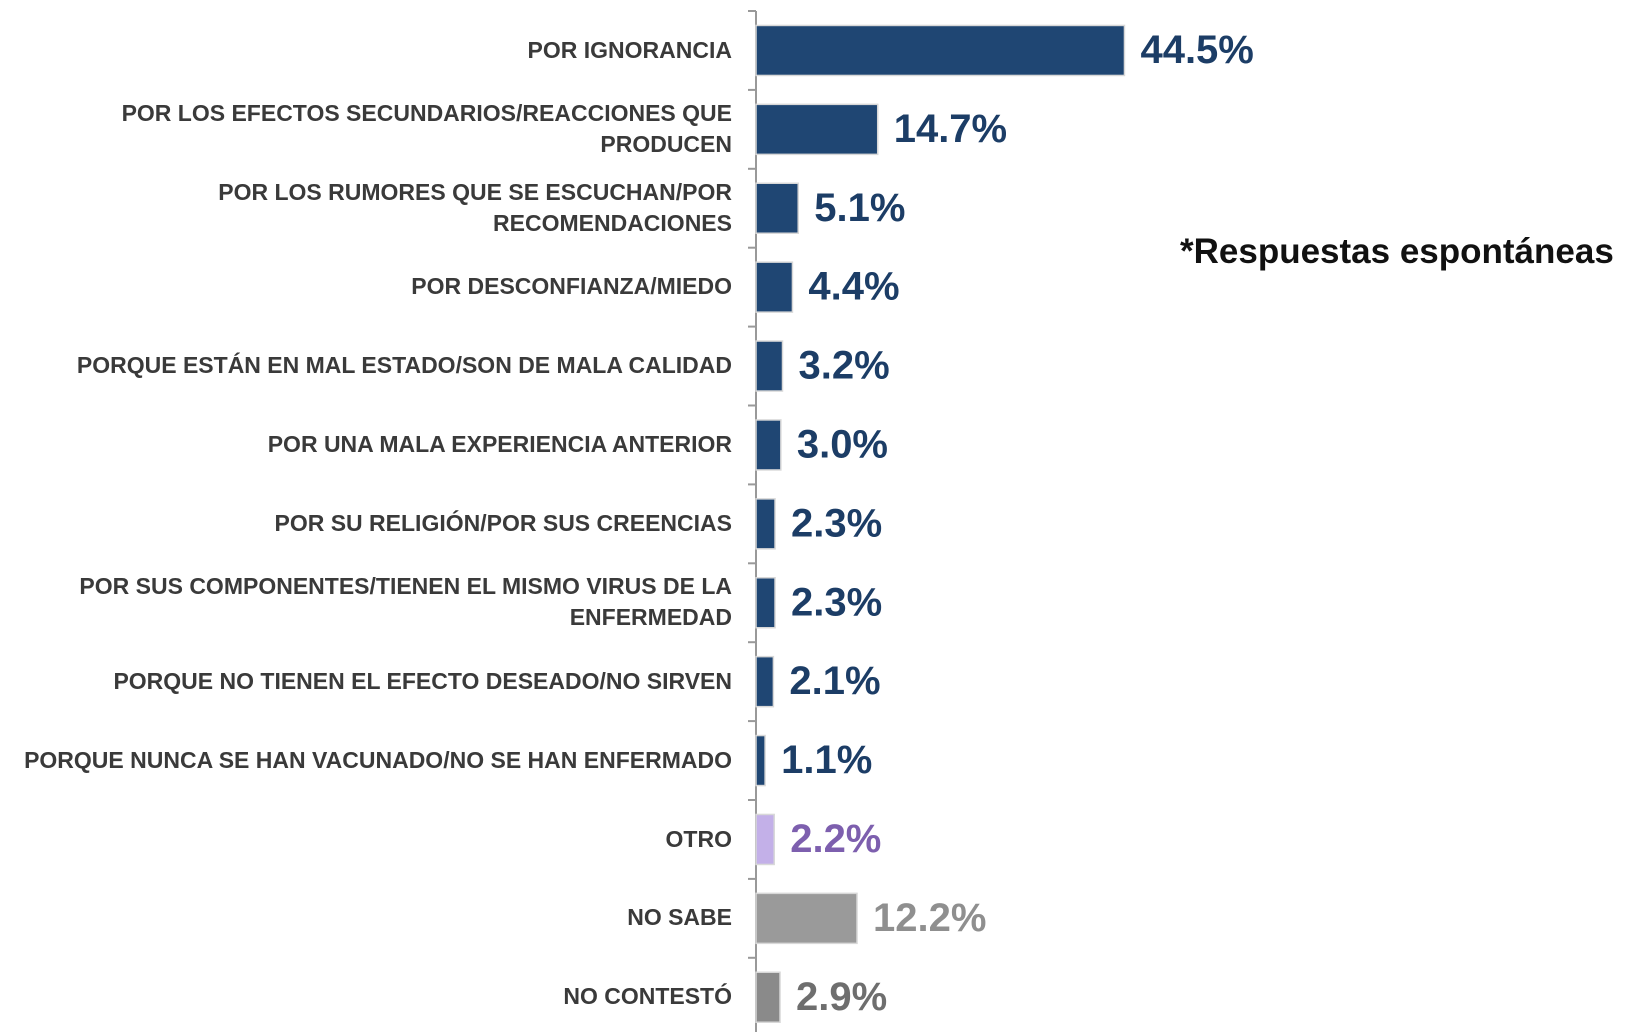  Describe the element at coordinates (1196, 50) in the screenshot. I see `value-label: 44.5%` at that location.